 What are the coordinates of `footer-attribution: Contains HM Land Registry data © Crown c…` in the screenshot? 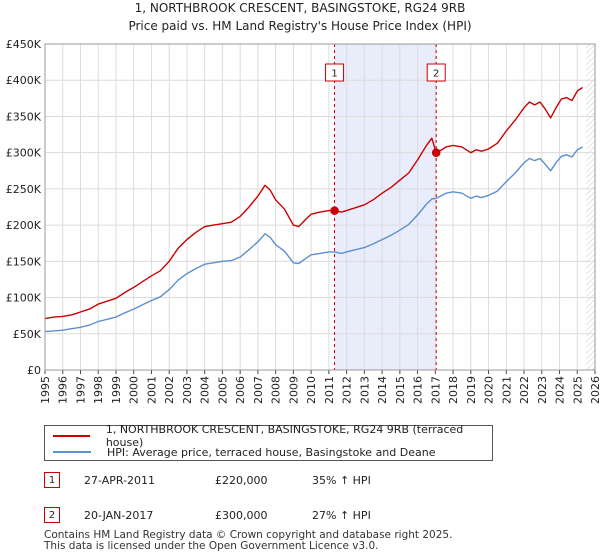 It's located at (248, 541).